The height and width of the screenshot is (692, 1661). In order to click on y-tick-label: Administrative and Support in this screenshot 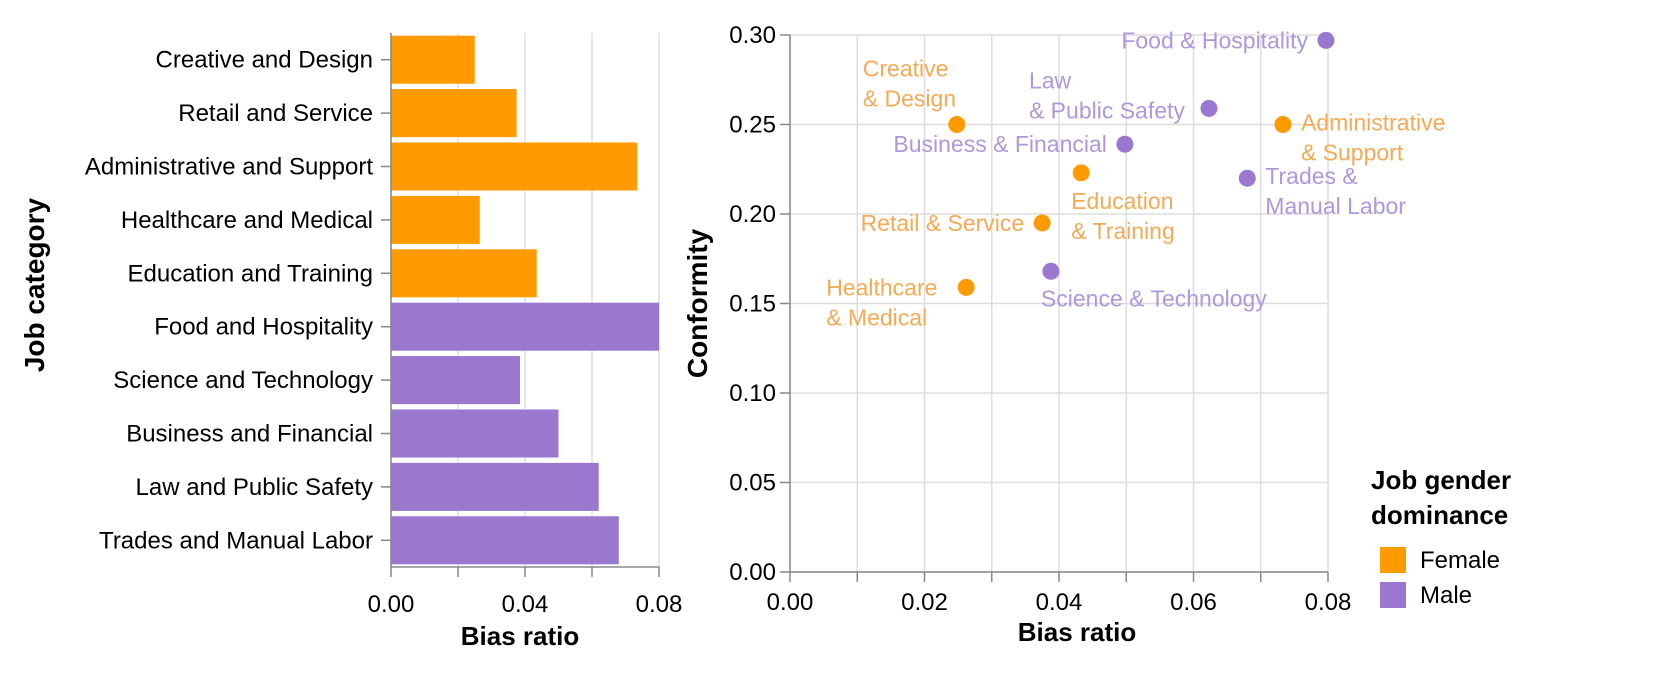, I will do `click(229, 167)`.